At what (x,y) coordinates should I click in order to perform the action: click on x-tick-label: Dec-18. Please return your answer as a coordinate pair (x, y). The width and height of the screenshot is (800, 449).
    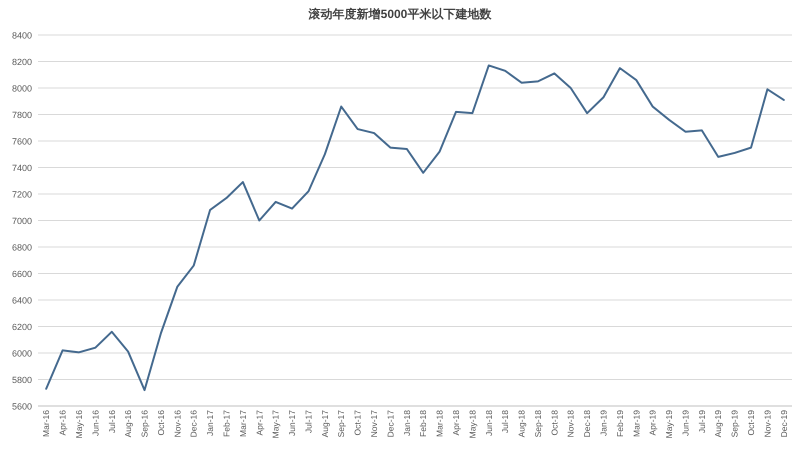
    Looking at the image, I should click on (587, 424).